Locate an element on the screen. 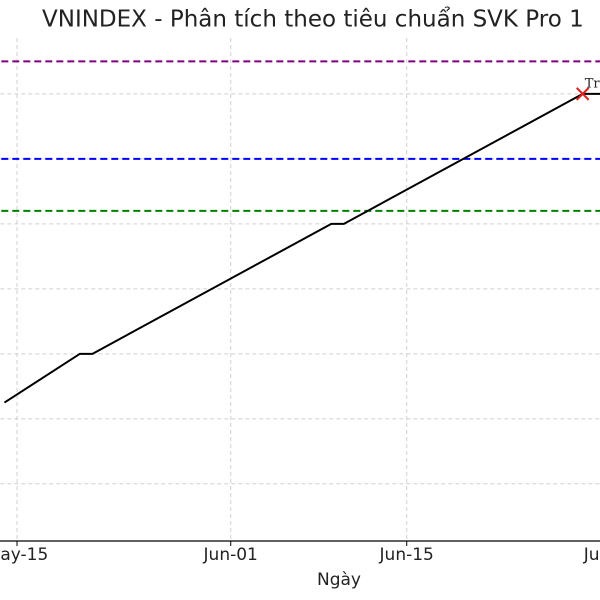  x-tick-label: Jun-15 is located at coordinates (406, 555).